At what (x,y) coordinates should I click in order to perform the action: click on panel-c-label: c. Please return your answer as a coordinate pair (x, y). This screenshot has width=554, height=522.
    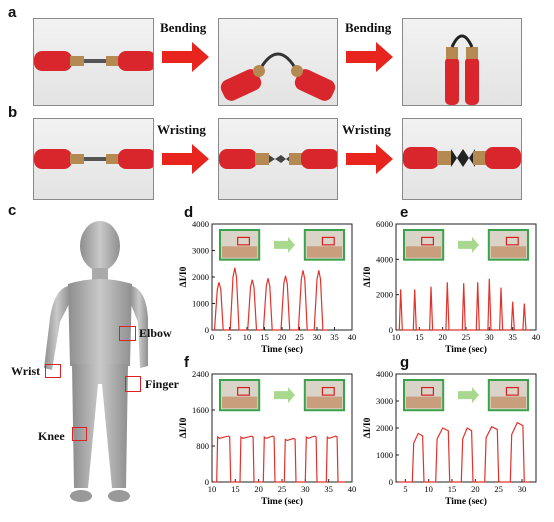
    Looking at the image, I should click on (12, 210).